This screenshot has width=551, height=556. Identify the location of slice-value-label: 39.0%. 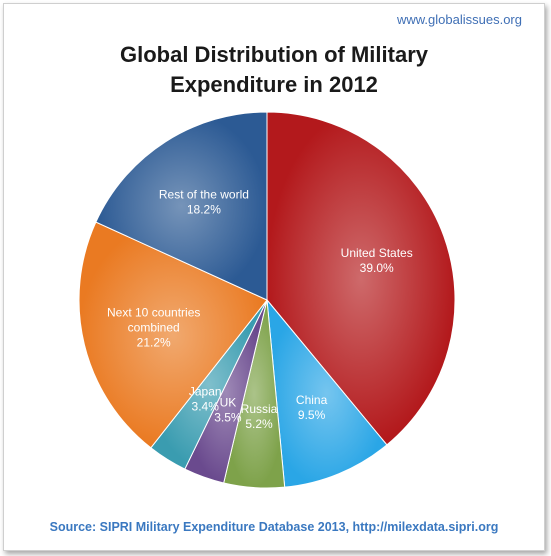
(377, 268).